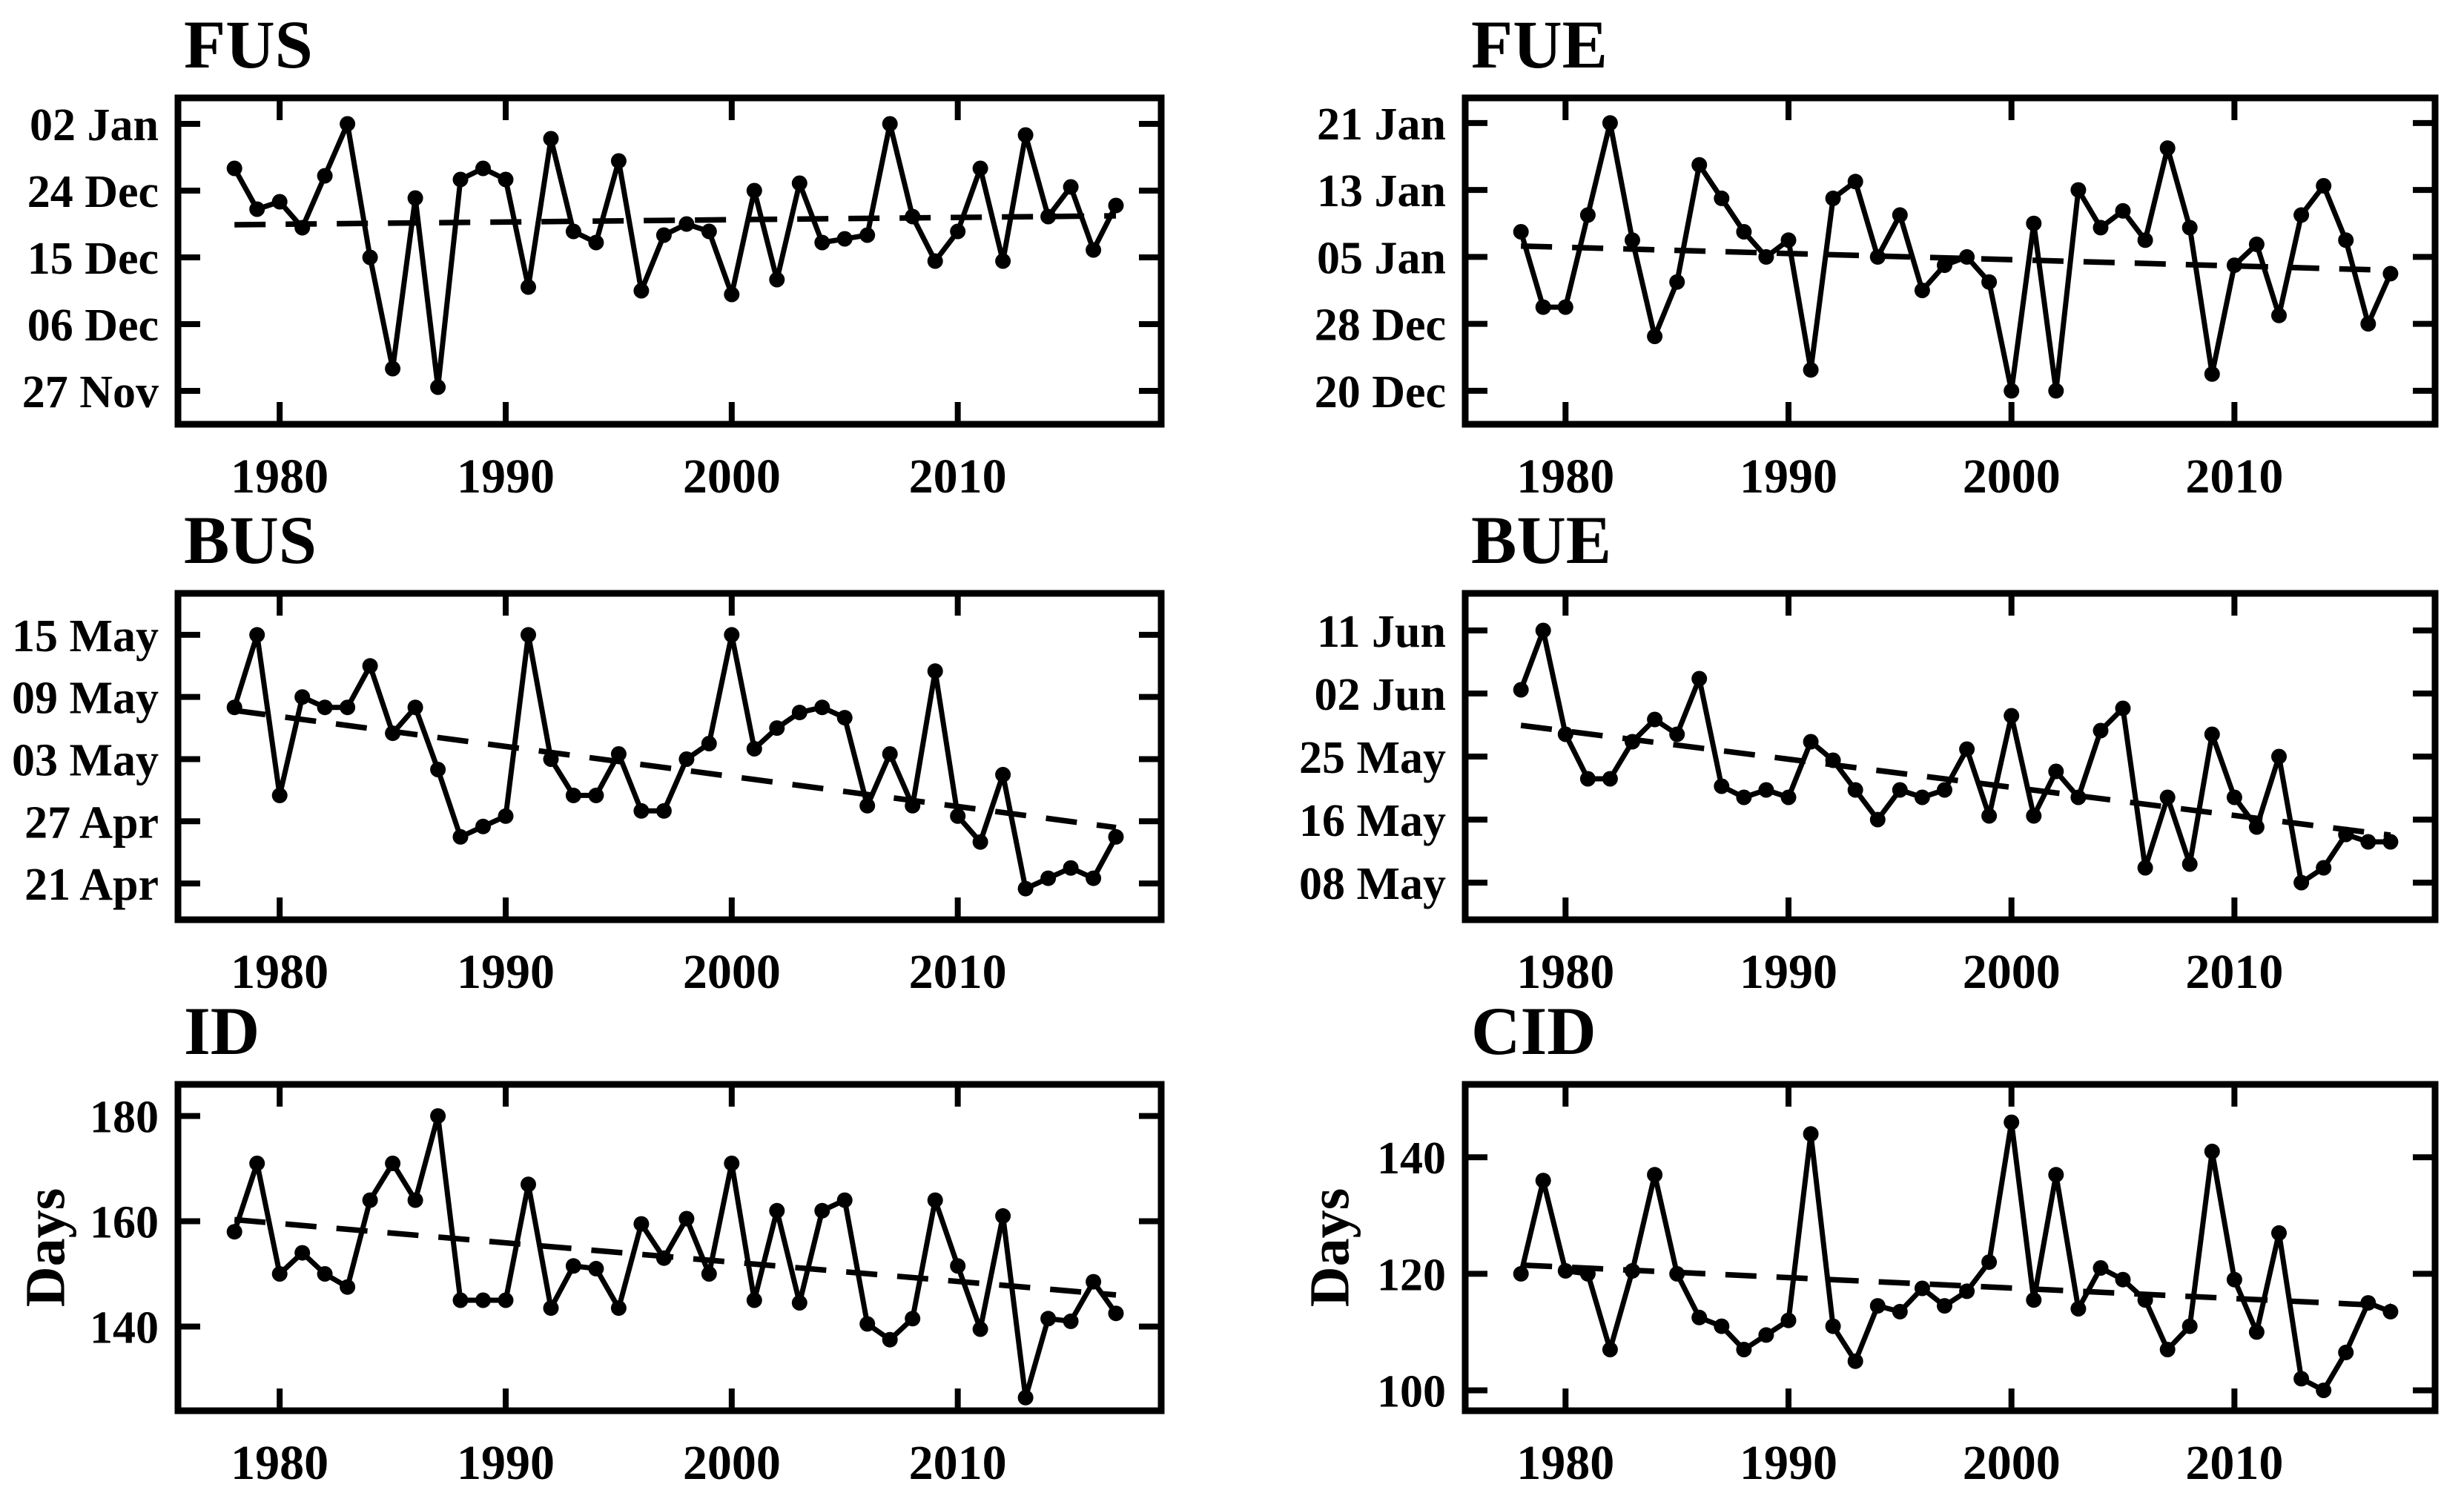  What do you see at coordinates (1381, 191) in the screenshot?
I see `fue-ytick-label: 13 Jan` at bounding box center [1381, 191].